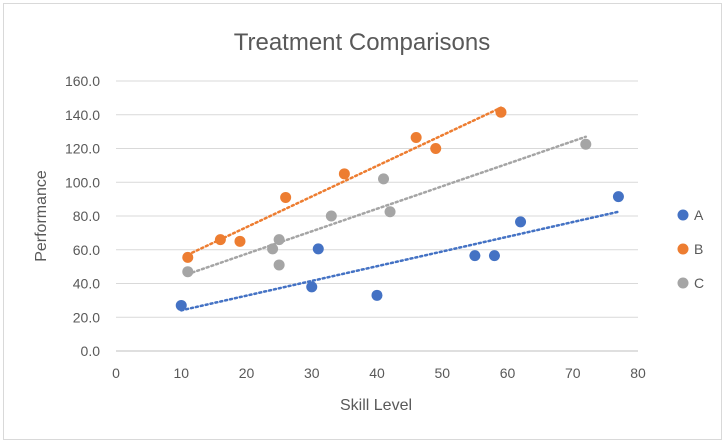 This screenshot has height=445, width=727. What do you see at coordinates (442, 373) in the screenshot?
I see `x-tick-label: 50` at bounding box center [442, 373].